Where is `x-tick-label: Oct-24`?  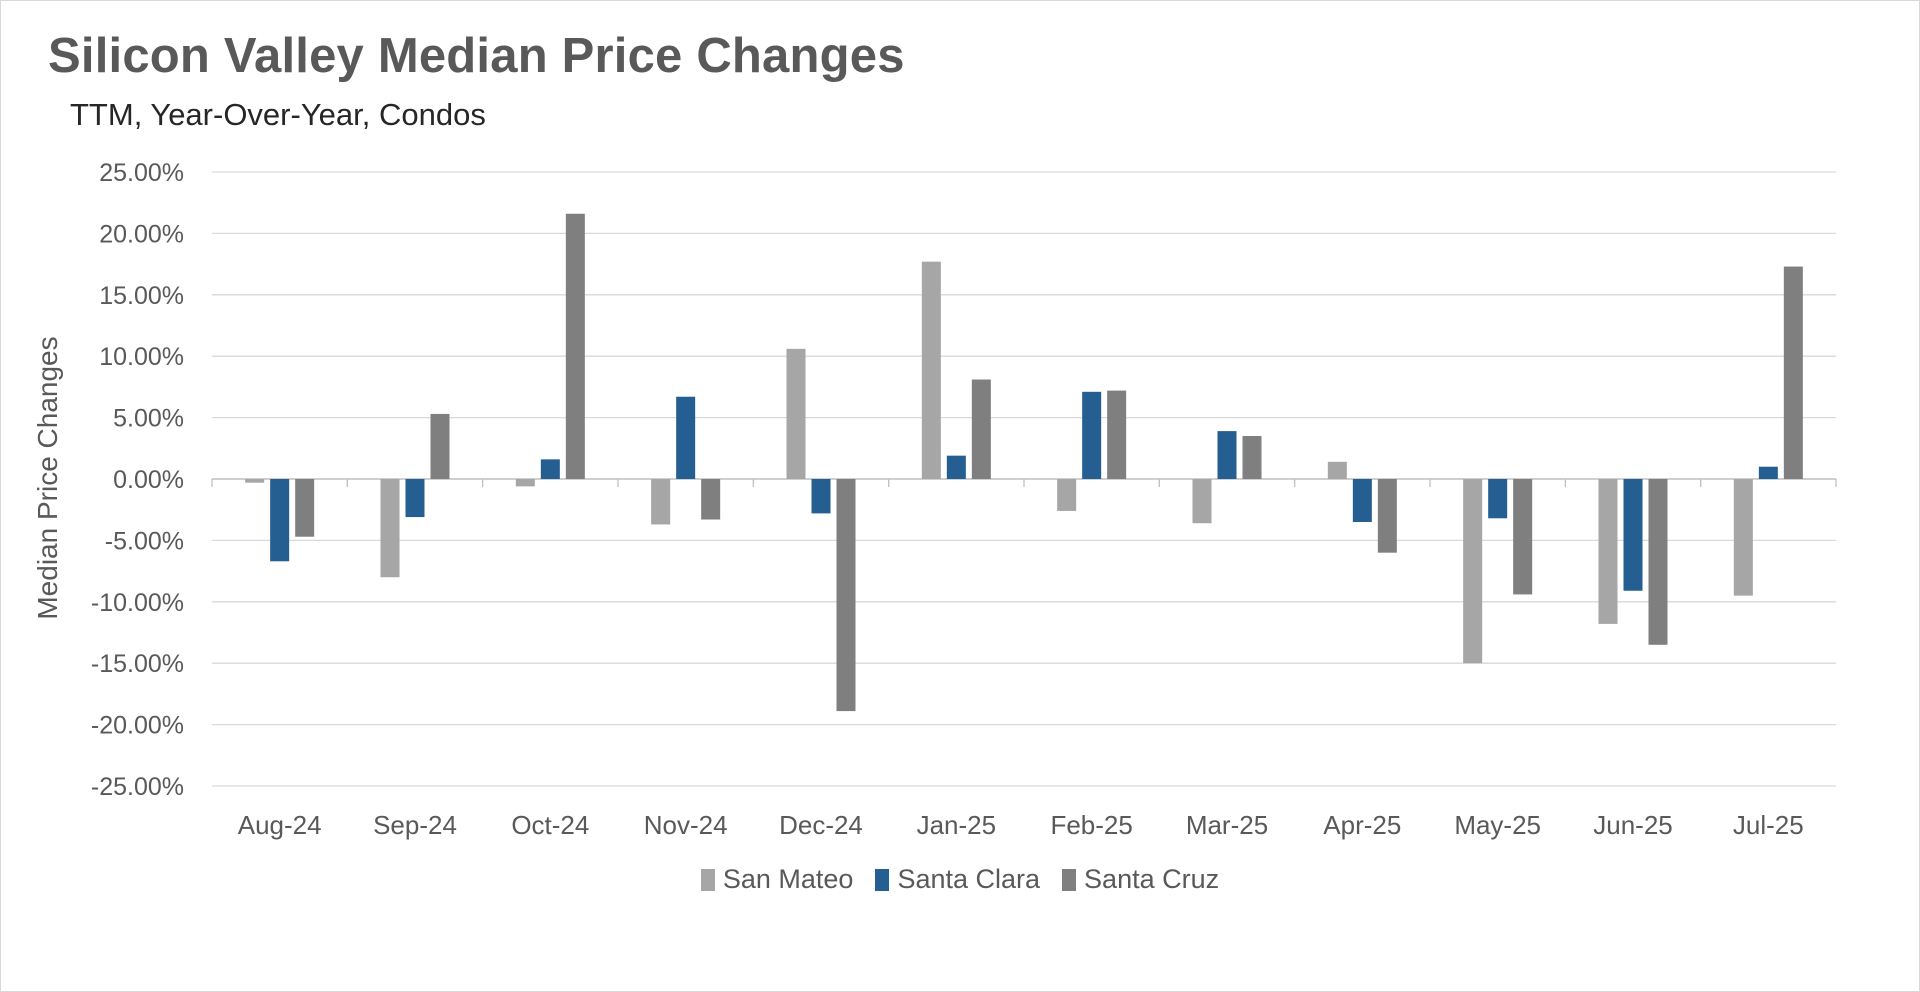 x-tick-label: Oct-24 is located at coordinates (550, 825).